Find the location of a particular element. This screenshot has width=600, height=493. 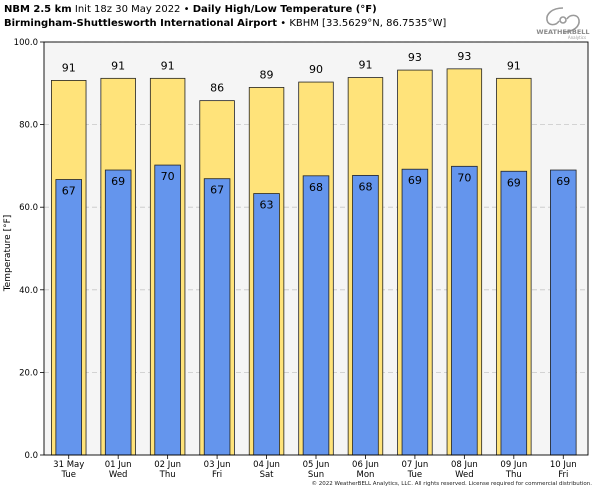

logo-subtext: Analytics is located at coordinates (577, 37).